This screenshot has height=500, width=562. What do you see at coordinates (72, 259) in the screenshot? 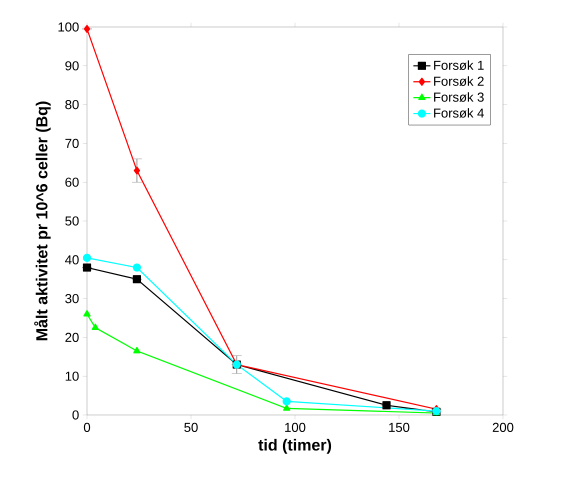
I see `y-tick-label: 40` at bounding box center [72, 259].